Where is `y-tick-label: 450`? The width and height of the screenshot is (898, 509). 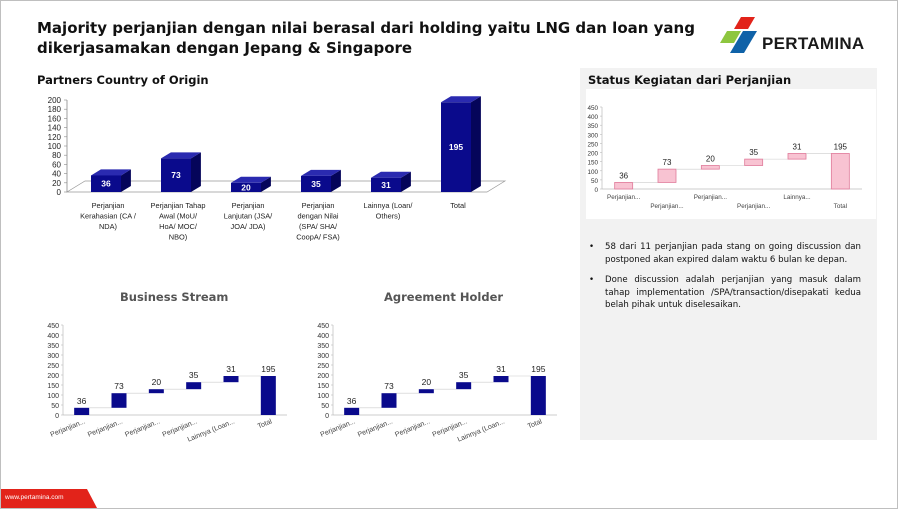 y-tick-label: 450 is located at coordinates (592, 108).